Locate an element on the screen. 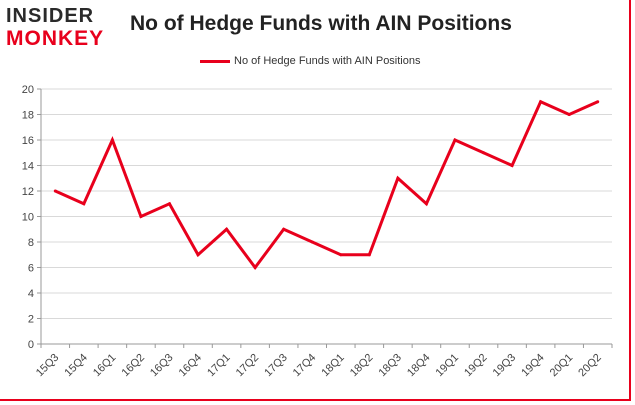  chart-title: No of Hedge Funds with AIN Positions is located at coordinates (321, 23).